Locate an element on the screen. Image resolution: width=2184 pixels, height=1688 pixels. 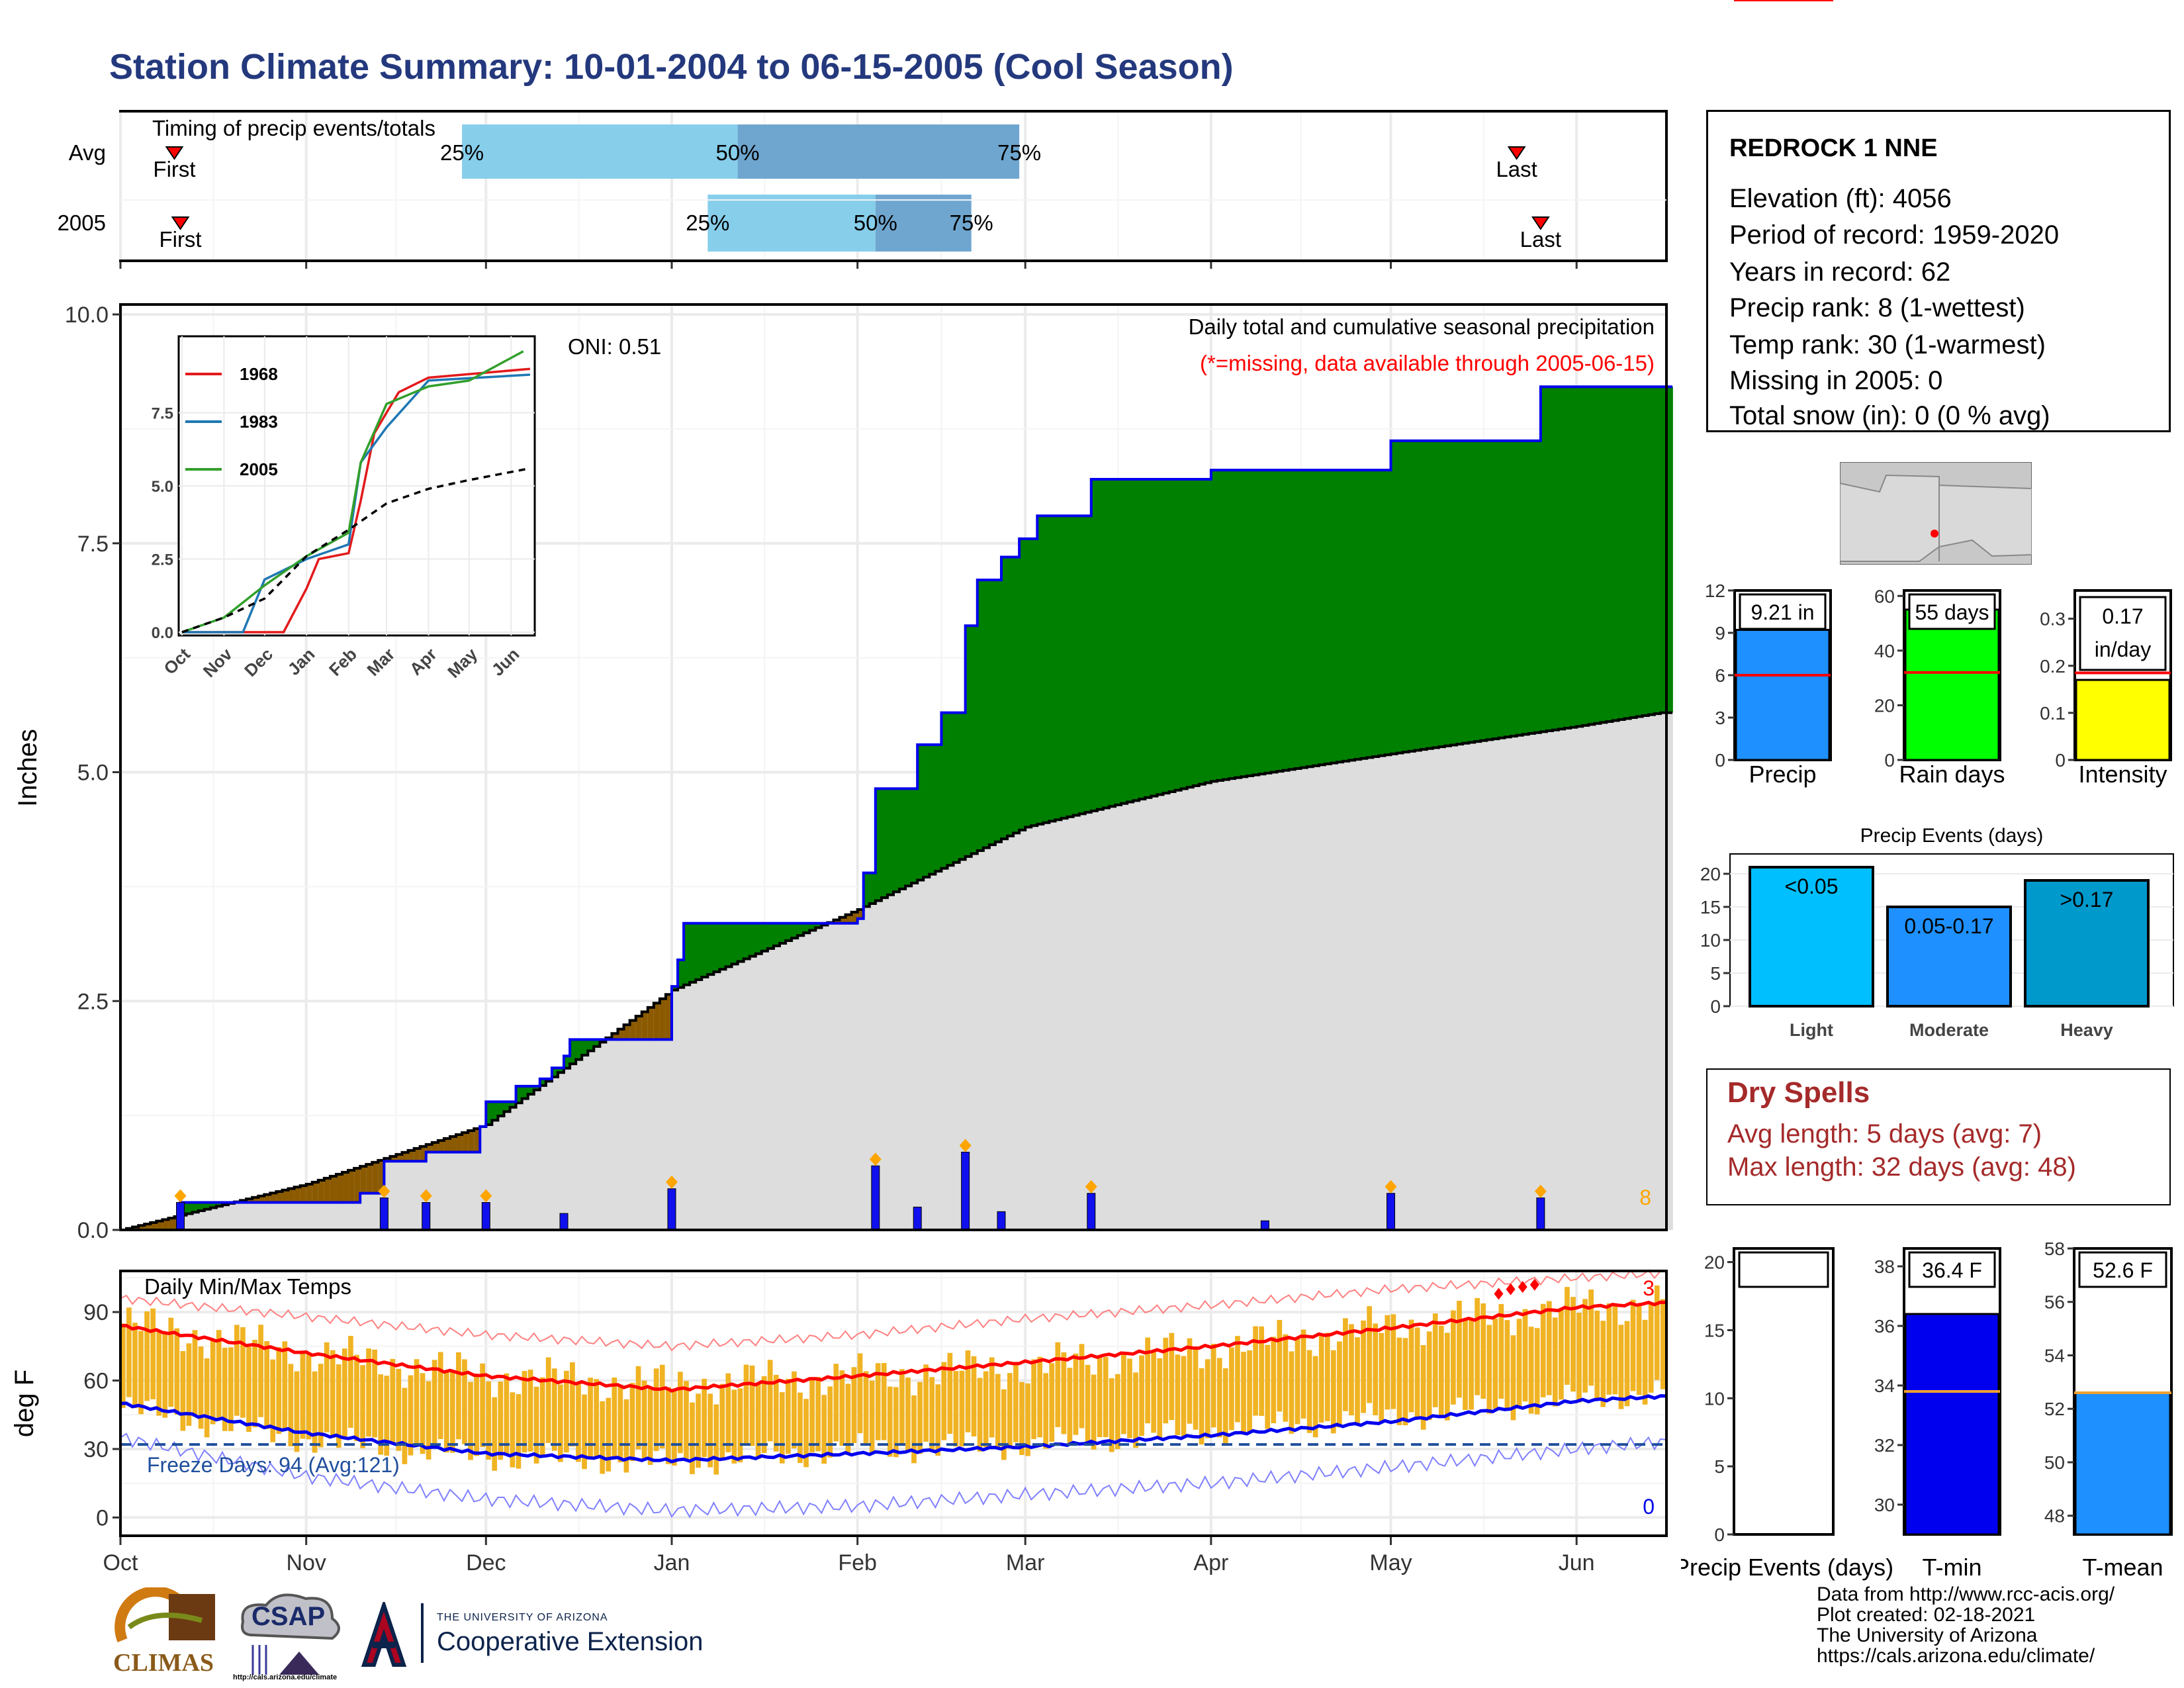
summary-label-rain days: Rain days is located at coordinates (1952, 774).